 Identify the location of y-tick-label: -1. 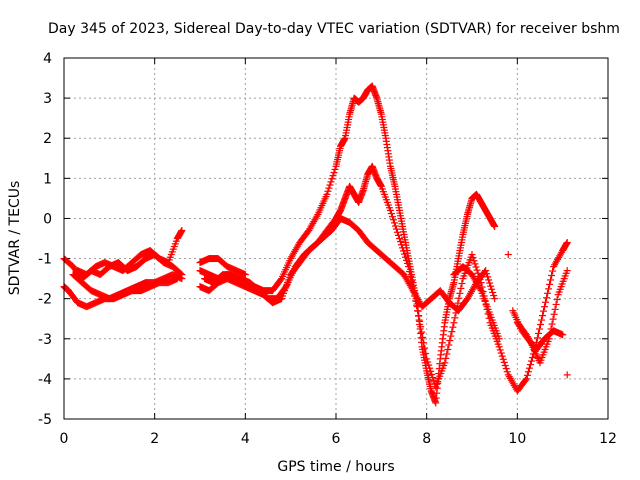
(45, 260).